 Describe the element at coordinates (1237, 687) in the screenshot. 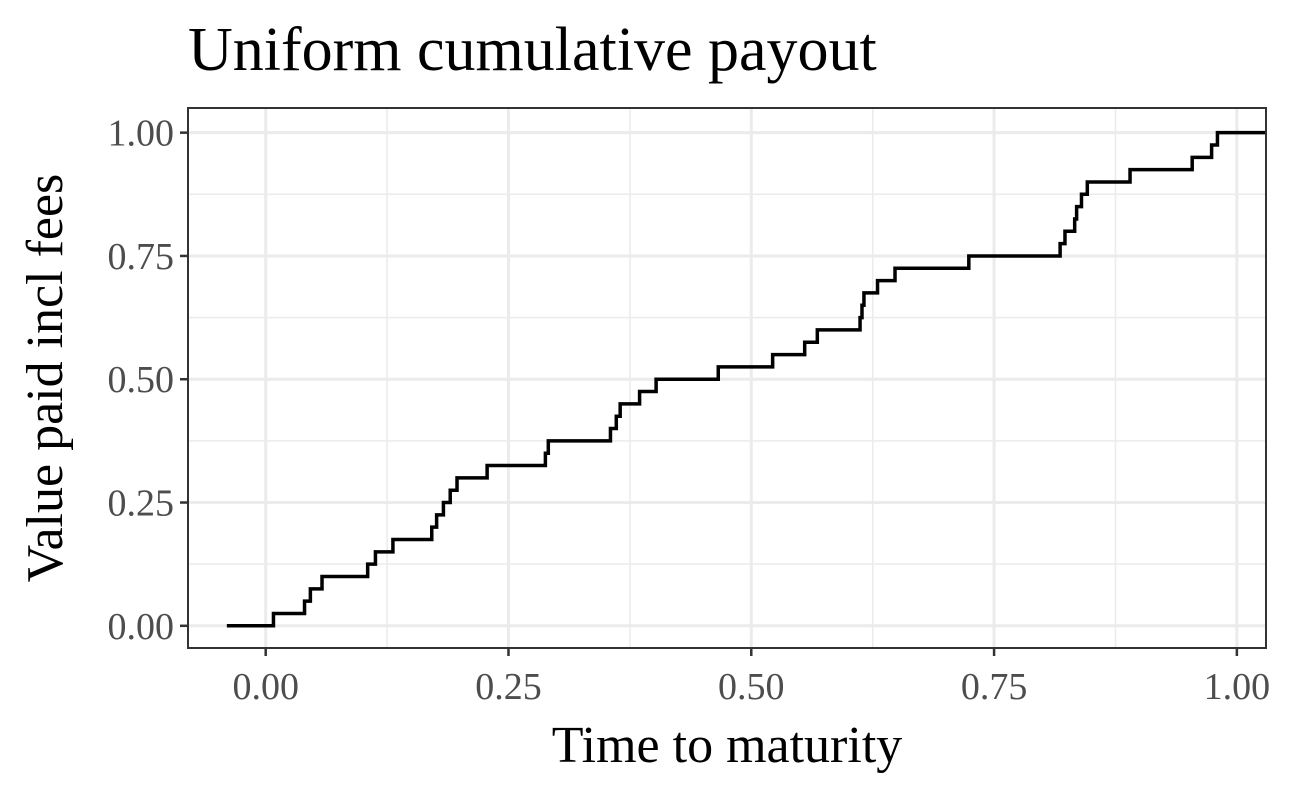

I see `x-tick-label: 1.00` at that location.